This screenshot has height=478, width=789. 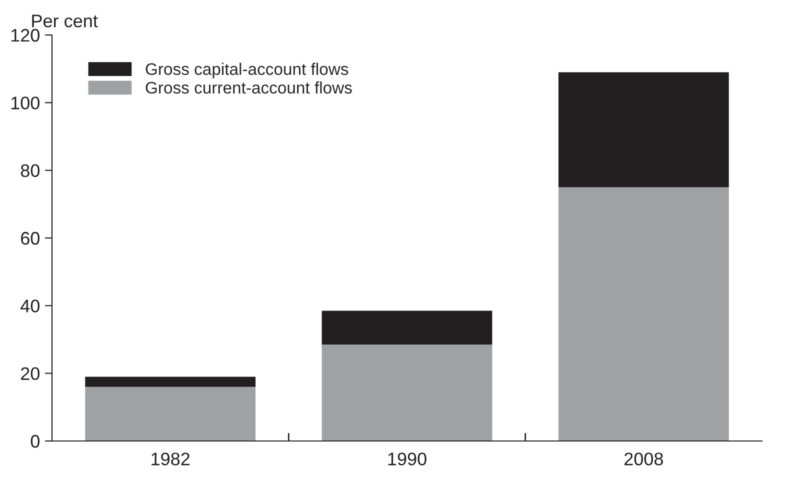 What do you see at coordinates (65, 21) in the screenshot?
I see `y-axis-title: Per cent` at bounding box center [65, 21].